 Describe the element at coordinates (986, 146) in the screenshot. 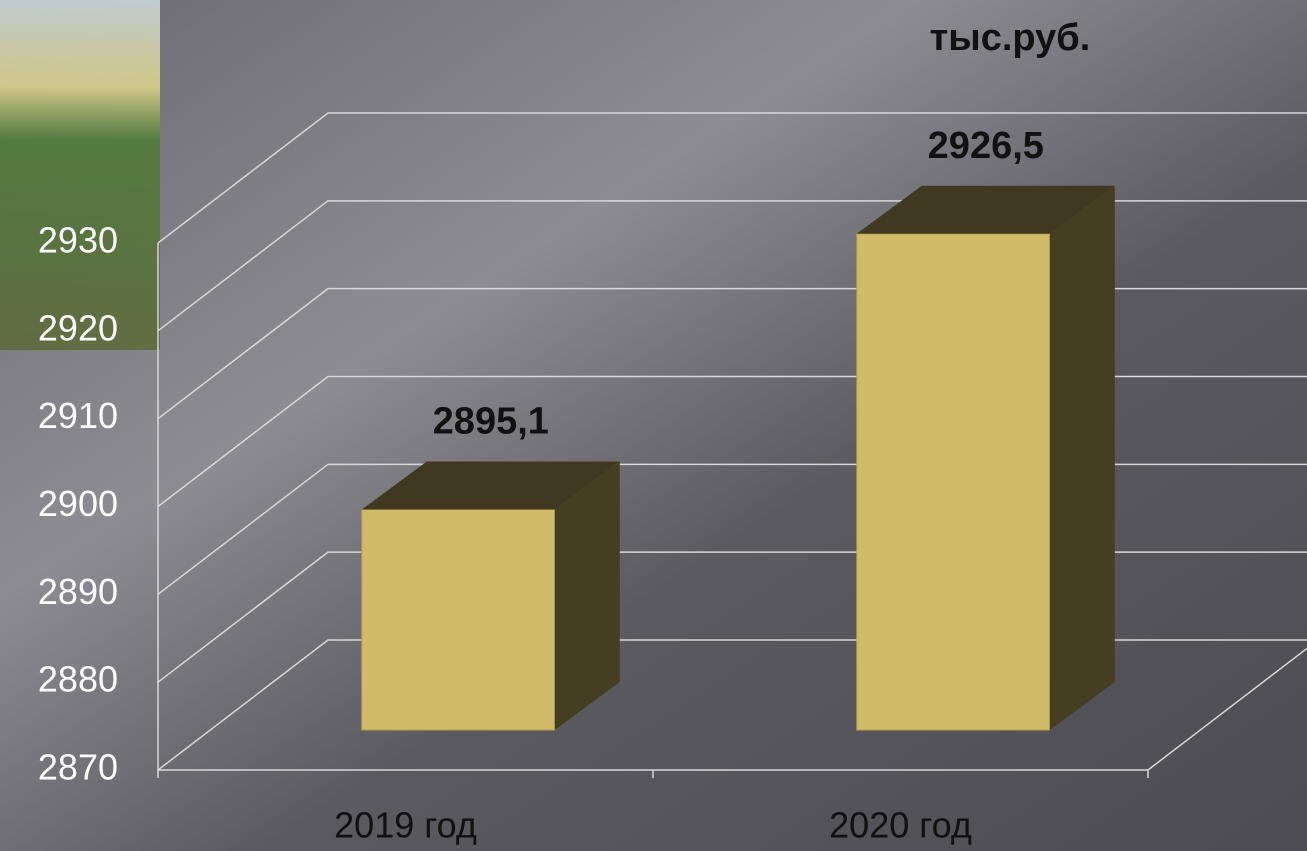

I see `value-label: 2926,5` at that location.